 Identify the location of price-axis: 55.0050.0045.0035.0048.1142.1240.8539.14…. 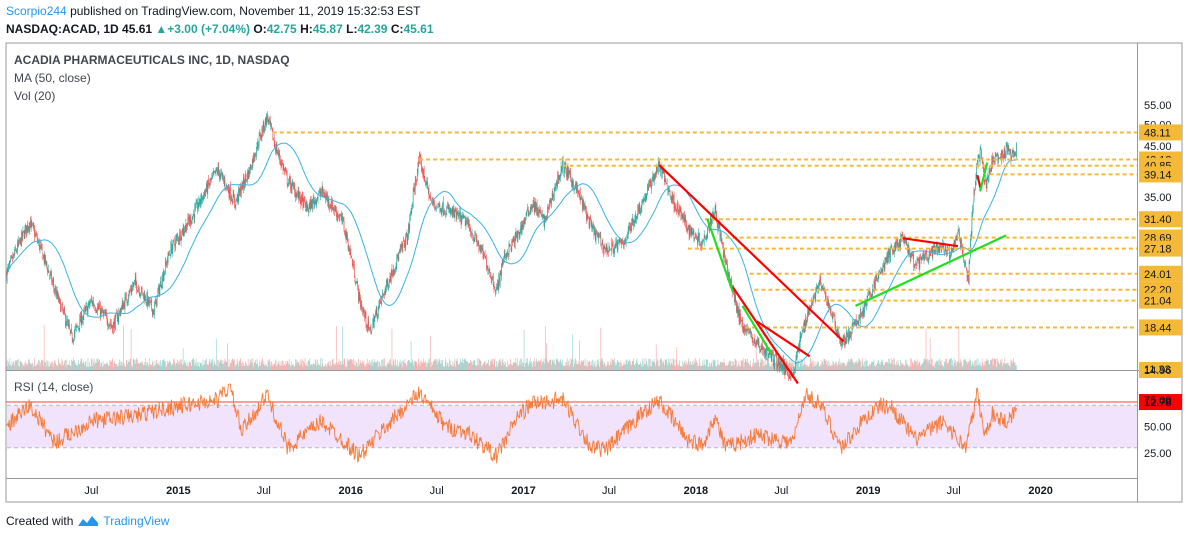
(1160, 280).